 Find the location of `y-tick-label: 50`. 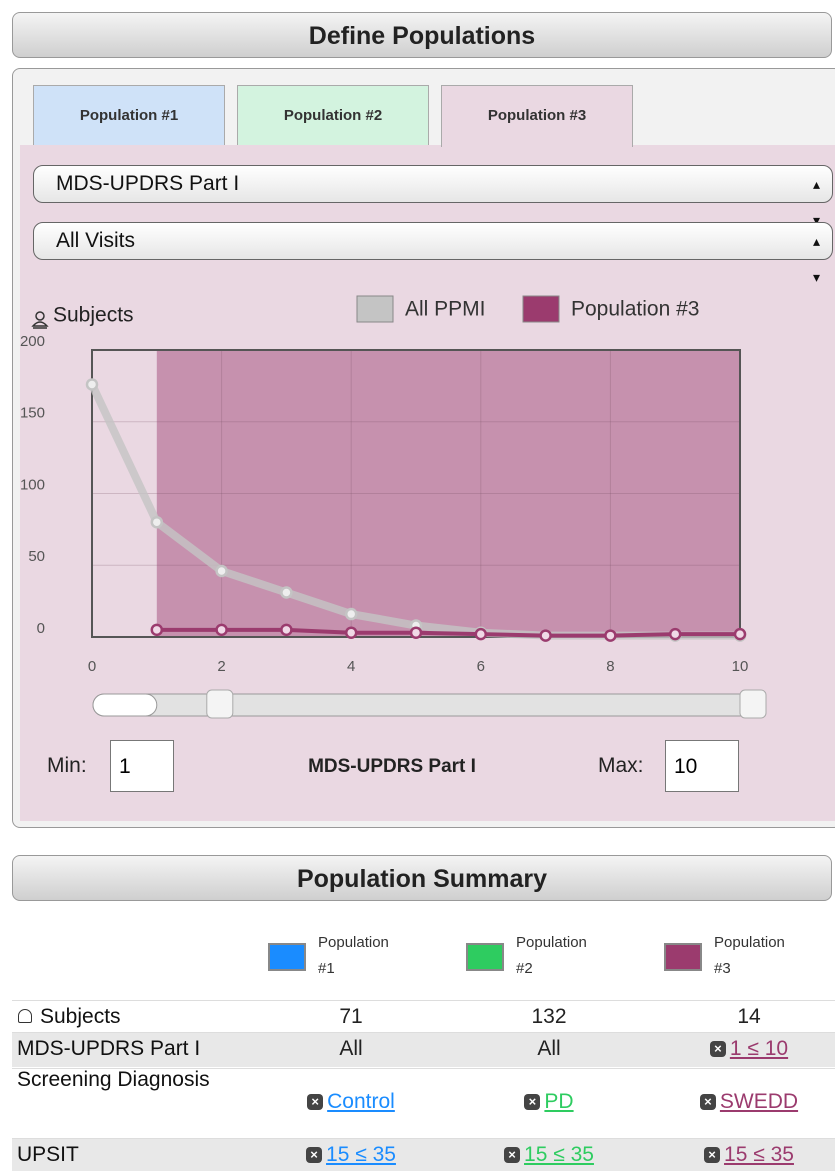

y-tick-label: 50 is located at coordinates (36, 556).